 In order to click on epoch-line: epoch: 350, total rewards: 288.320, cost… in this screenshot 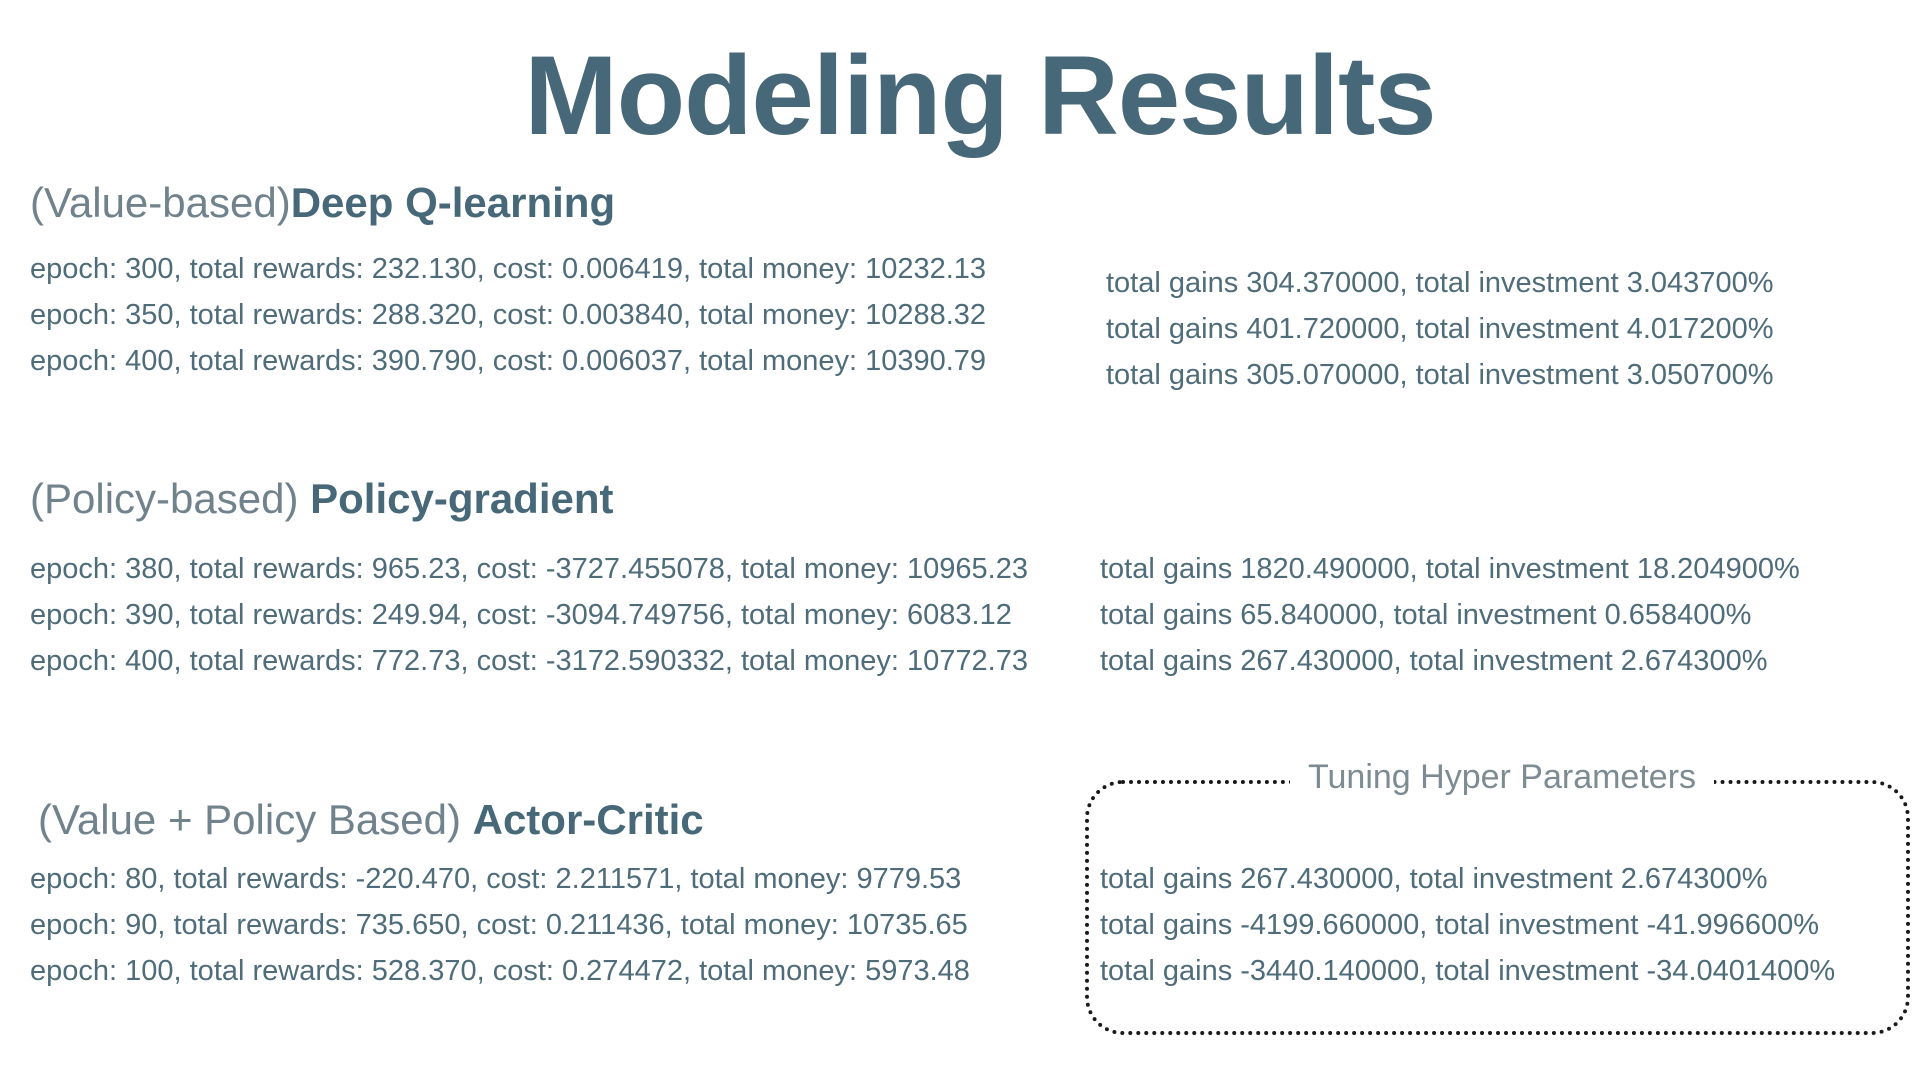, I will do `click(508, 315)`.